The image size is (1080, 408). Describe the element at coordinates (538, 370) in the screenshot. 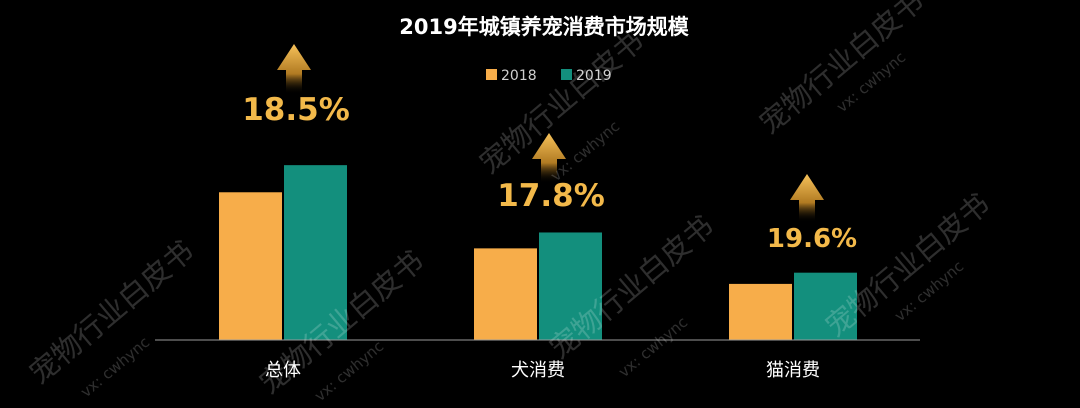

I see `x-tick-label-dog: 犬消费` at that location.